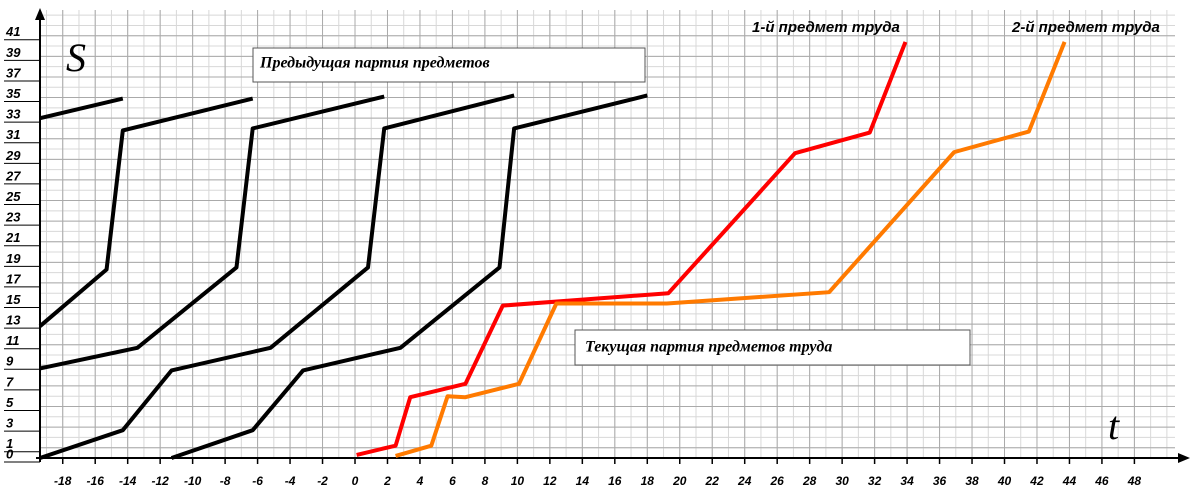 The image size is (1195, 492). Describe the element at coordinates (10, 402) in the screenshot. I see `y-tick-label: 5` at that location.